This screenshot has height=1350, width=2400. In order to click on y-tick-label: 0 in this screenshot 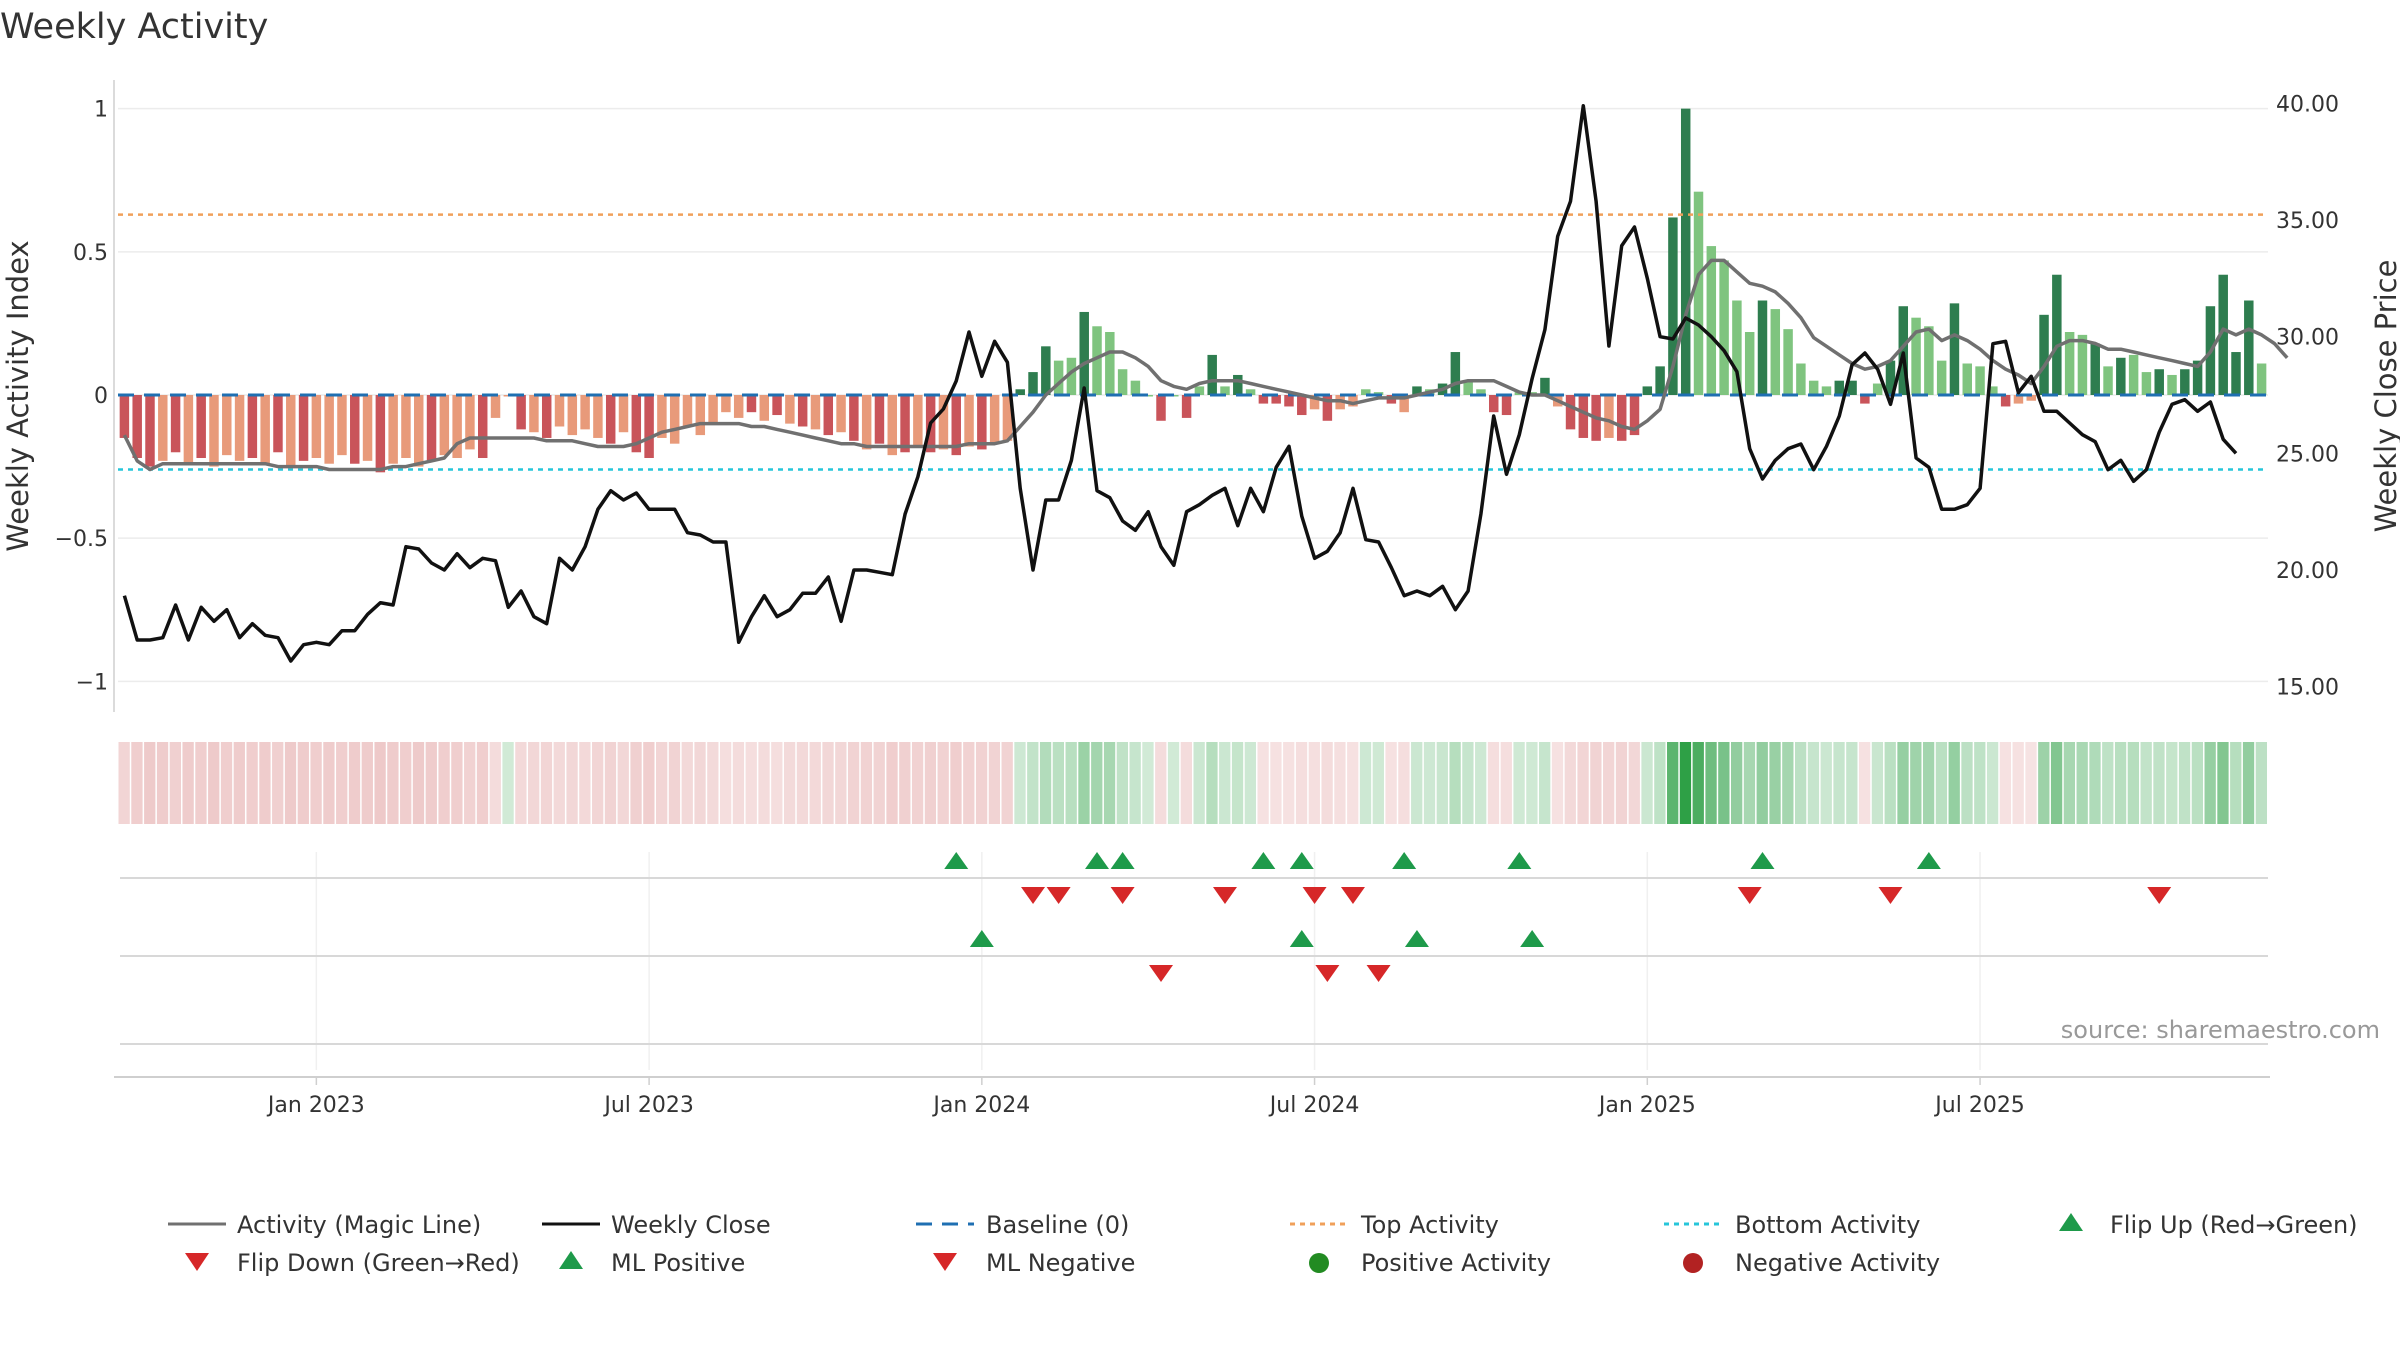, I will do `click(101, 396)`.